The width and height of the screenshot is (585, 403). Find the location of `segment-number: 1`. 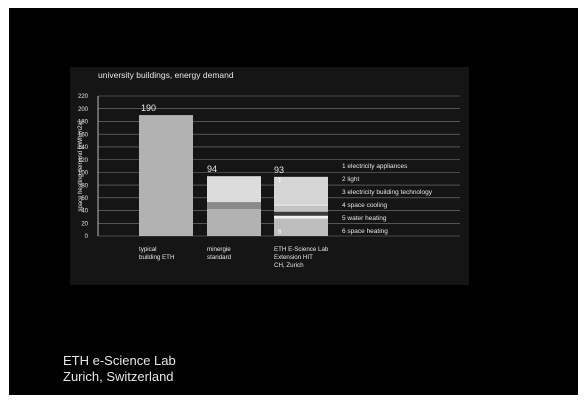

segment-number: 1 is located at coordinates (280, 180).